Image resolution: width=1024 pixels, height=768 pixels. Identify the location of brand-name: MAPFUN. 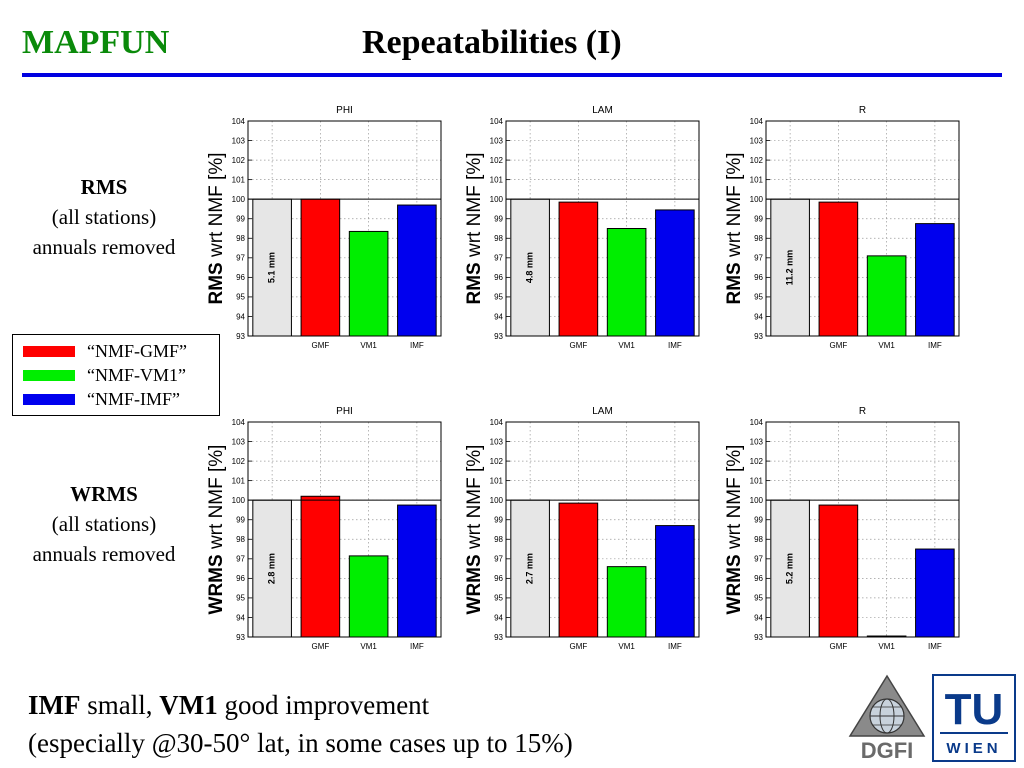
(96, 42).